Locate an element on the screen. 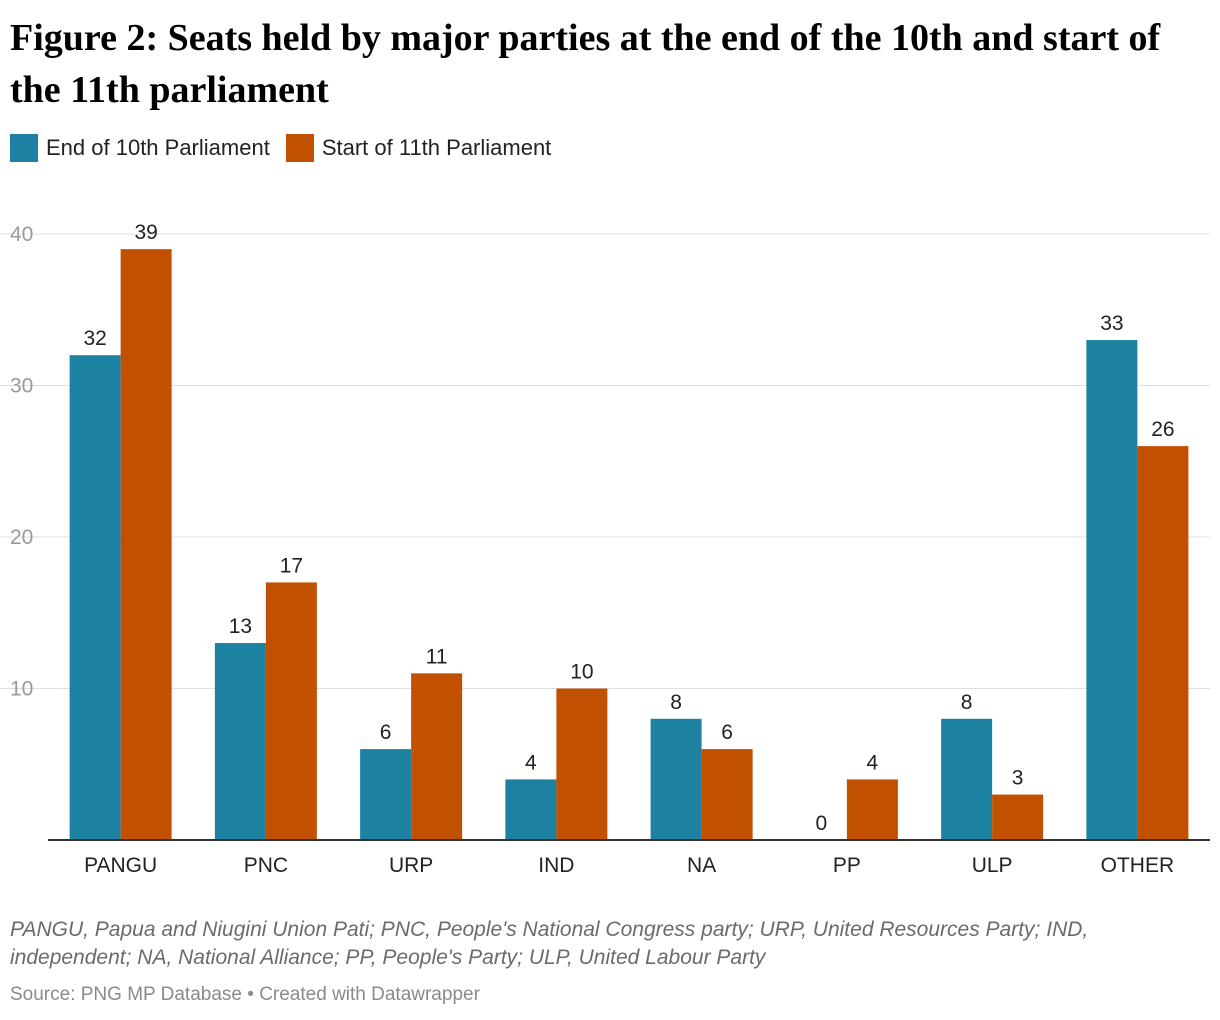 The height and width of the screenshot is (1020, 1220). data-label: 26 is located at coordinates (1162, 429).